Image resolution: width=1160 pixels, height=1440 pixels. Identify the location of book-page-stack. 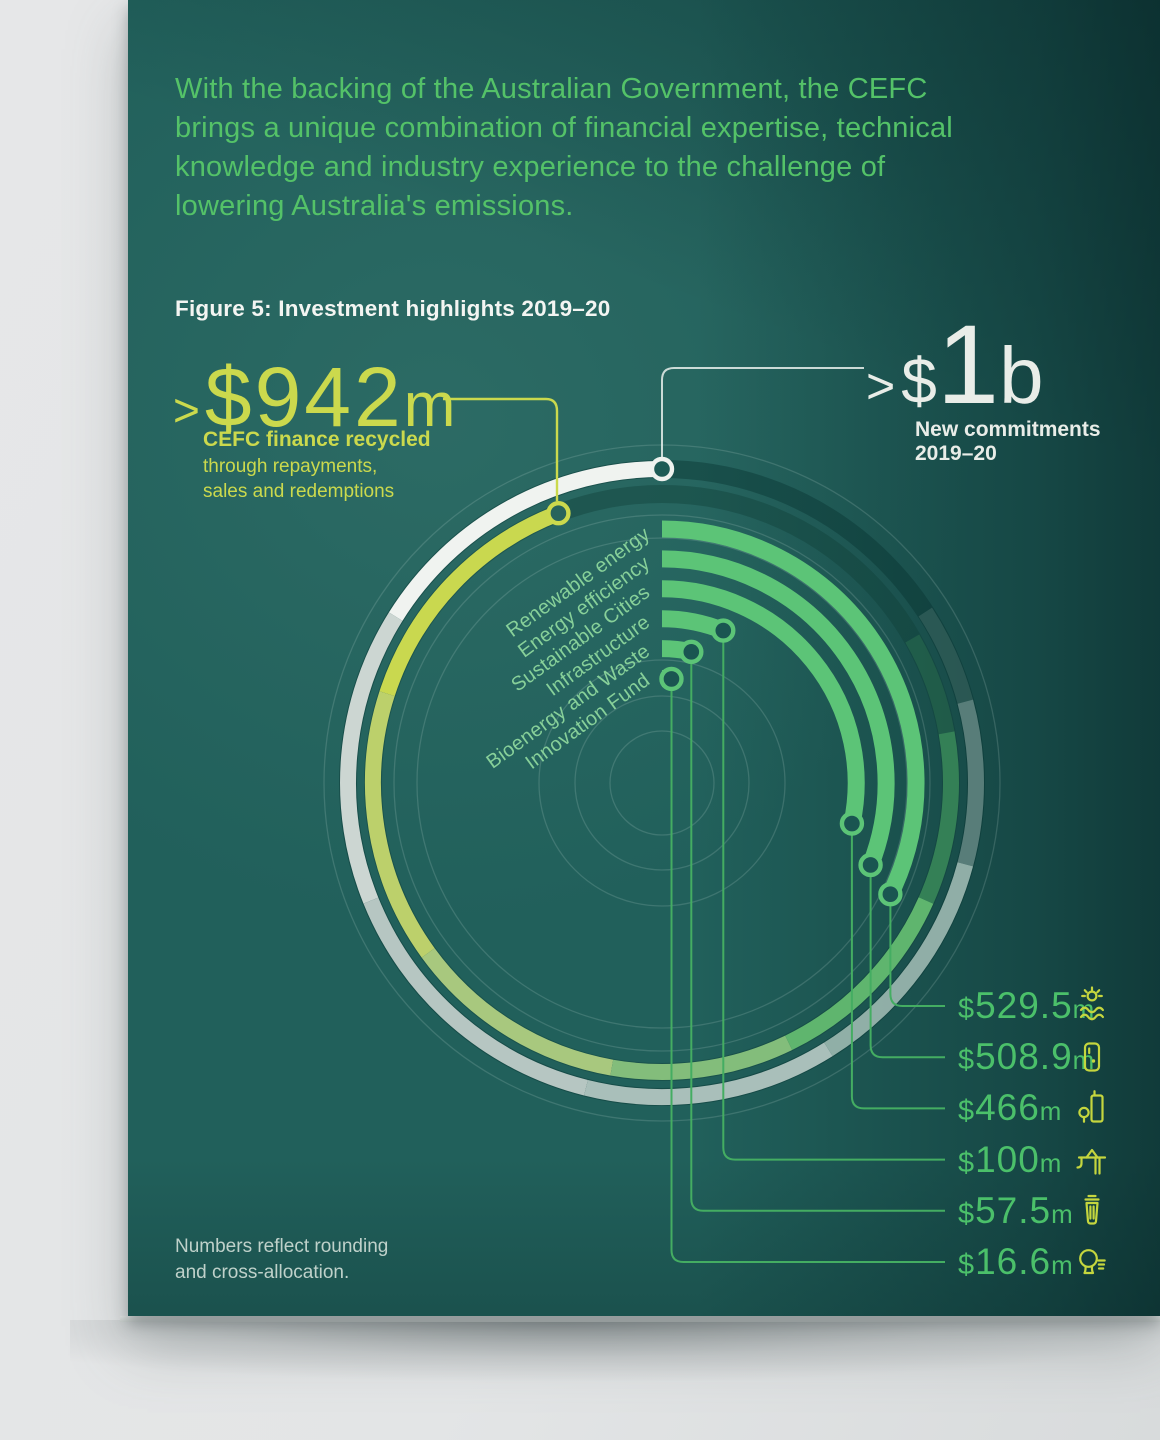
(103, 663).